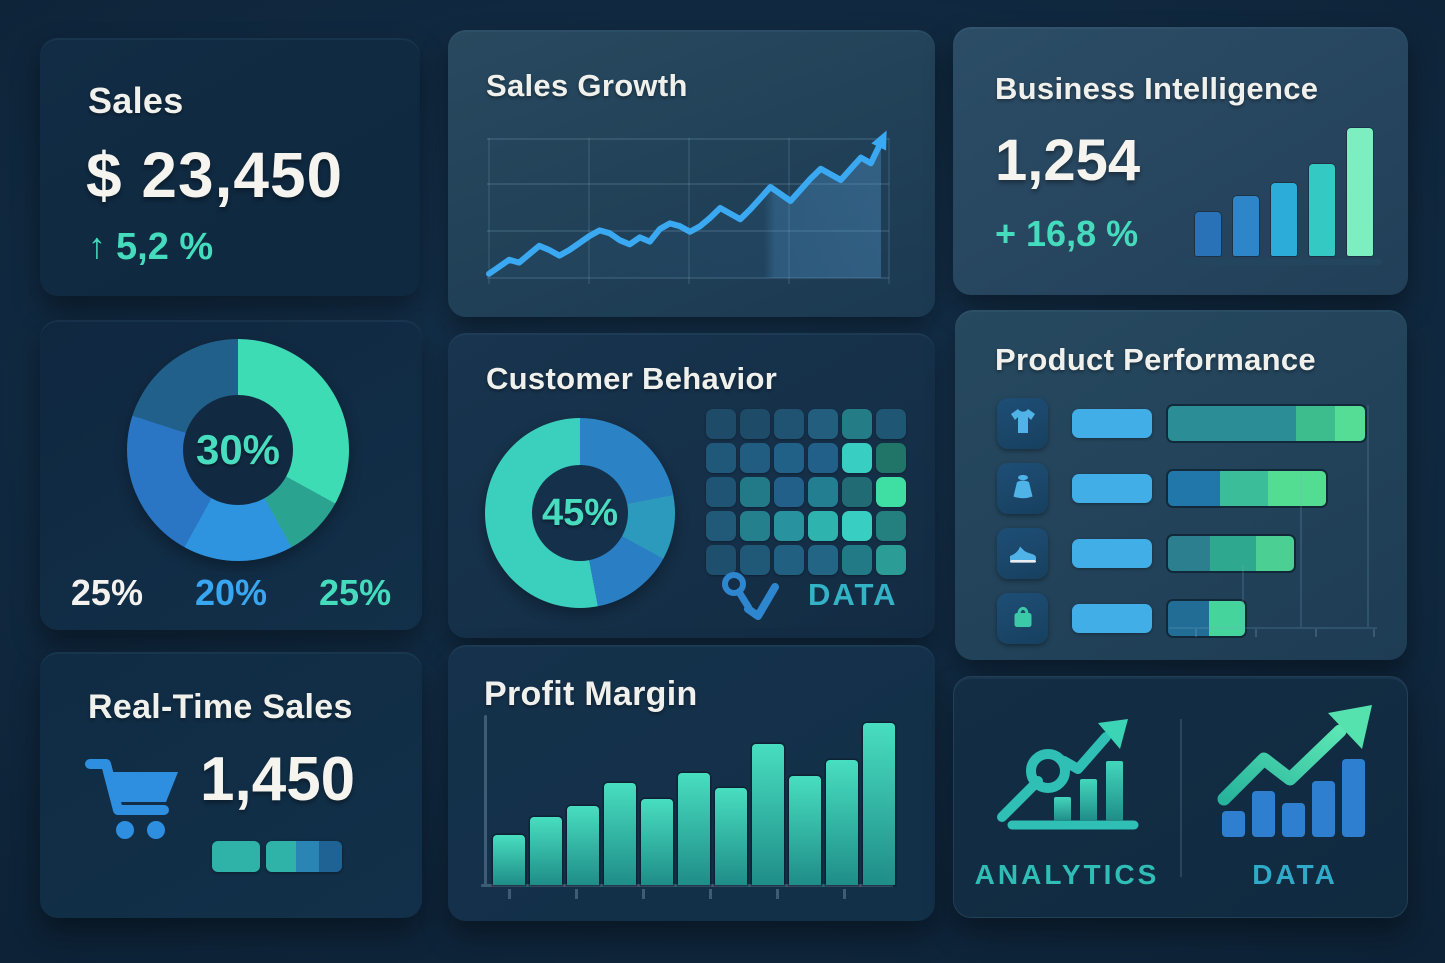 The height and width of the screenshot is (963, 1445). I want to click on legend-value-1: 25%, so click(106, 592).